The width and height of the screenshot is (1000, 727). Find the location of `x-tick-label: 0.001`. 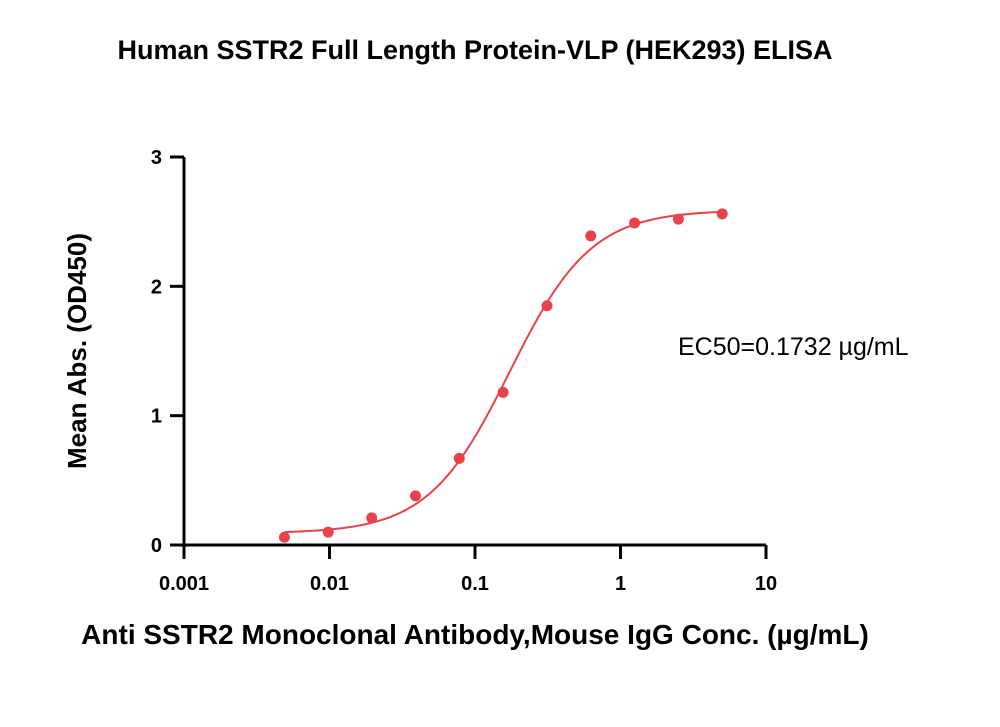

x-tick-label: 0.001 is located at coordinates (184, 584).